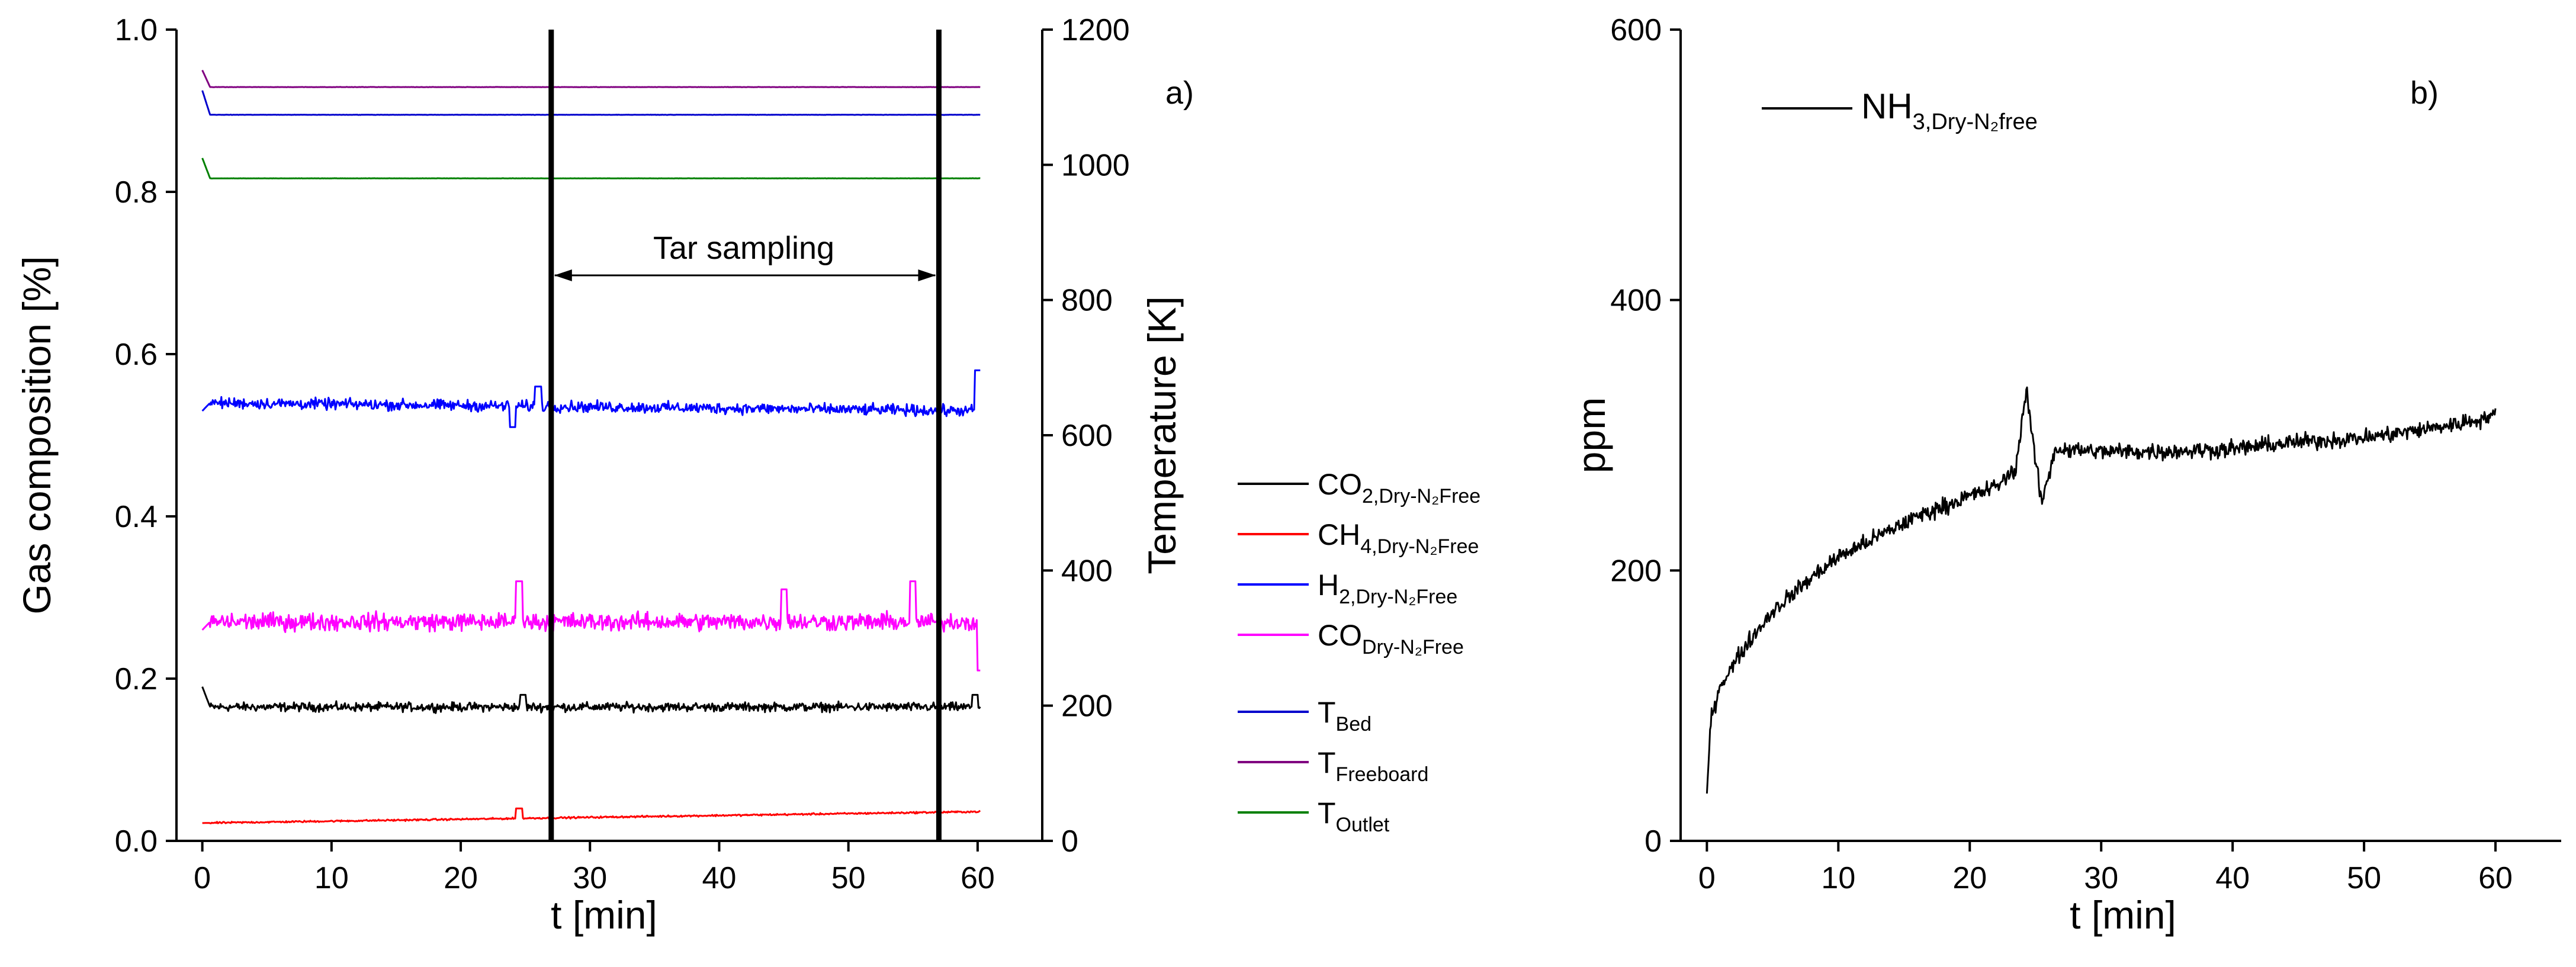 The width and height of the screenshot is (2576, 967). I want to click on y-tick-label: 0.2, so click(136, 679).